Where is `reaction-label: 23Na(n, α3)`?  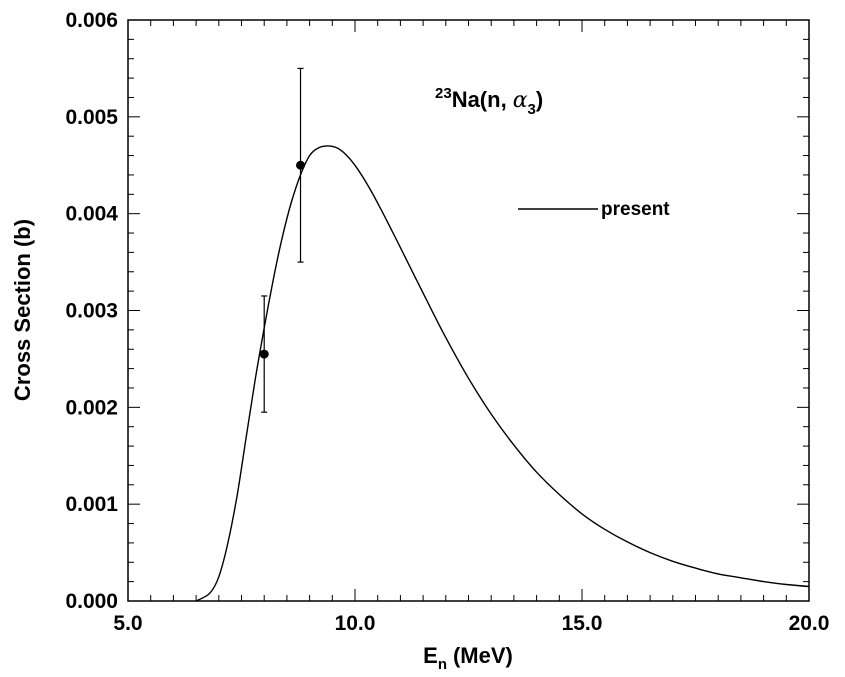
reaction-label: 23Na(n, α3) is located at coordinates (489, 101).